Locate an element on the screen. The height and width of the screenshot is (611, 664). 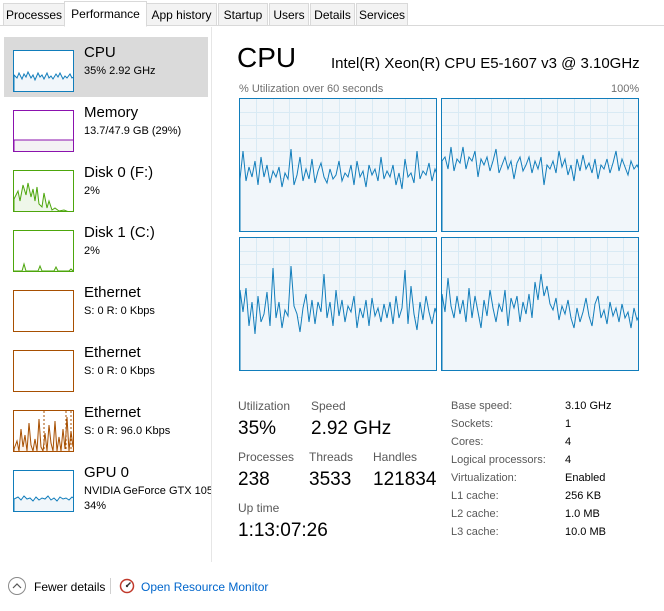
chevron-up-icon is located at coordinates (17, 586).